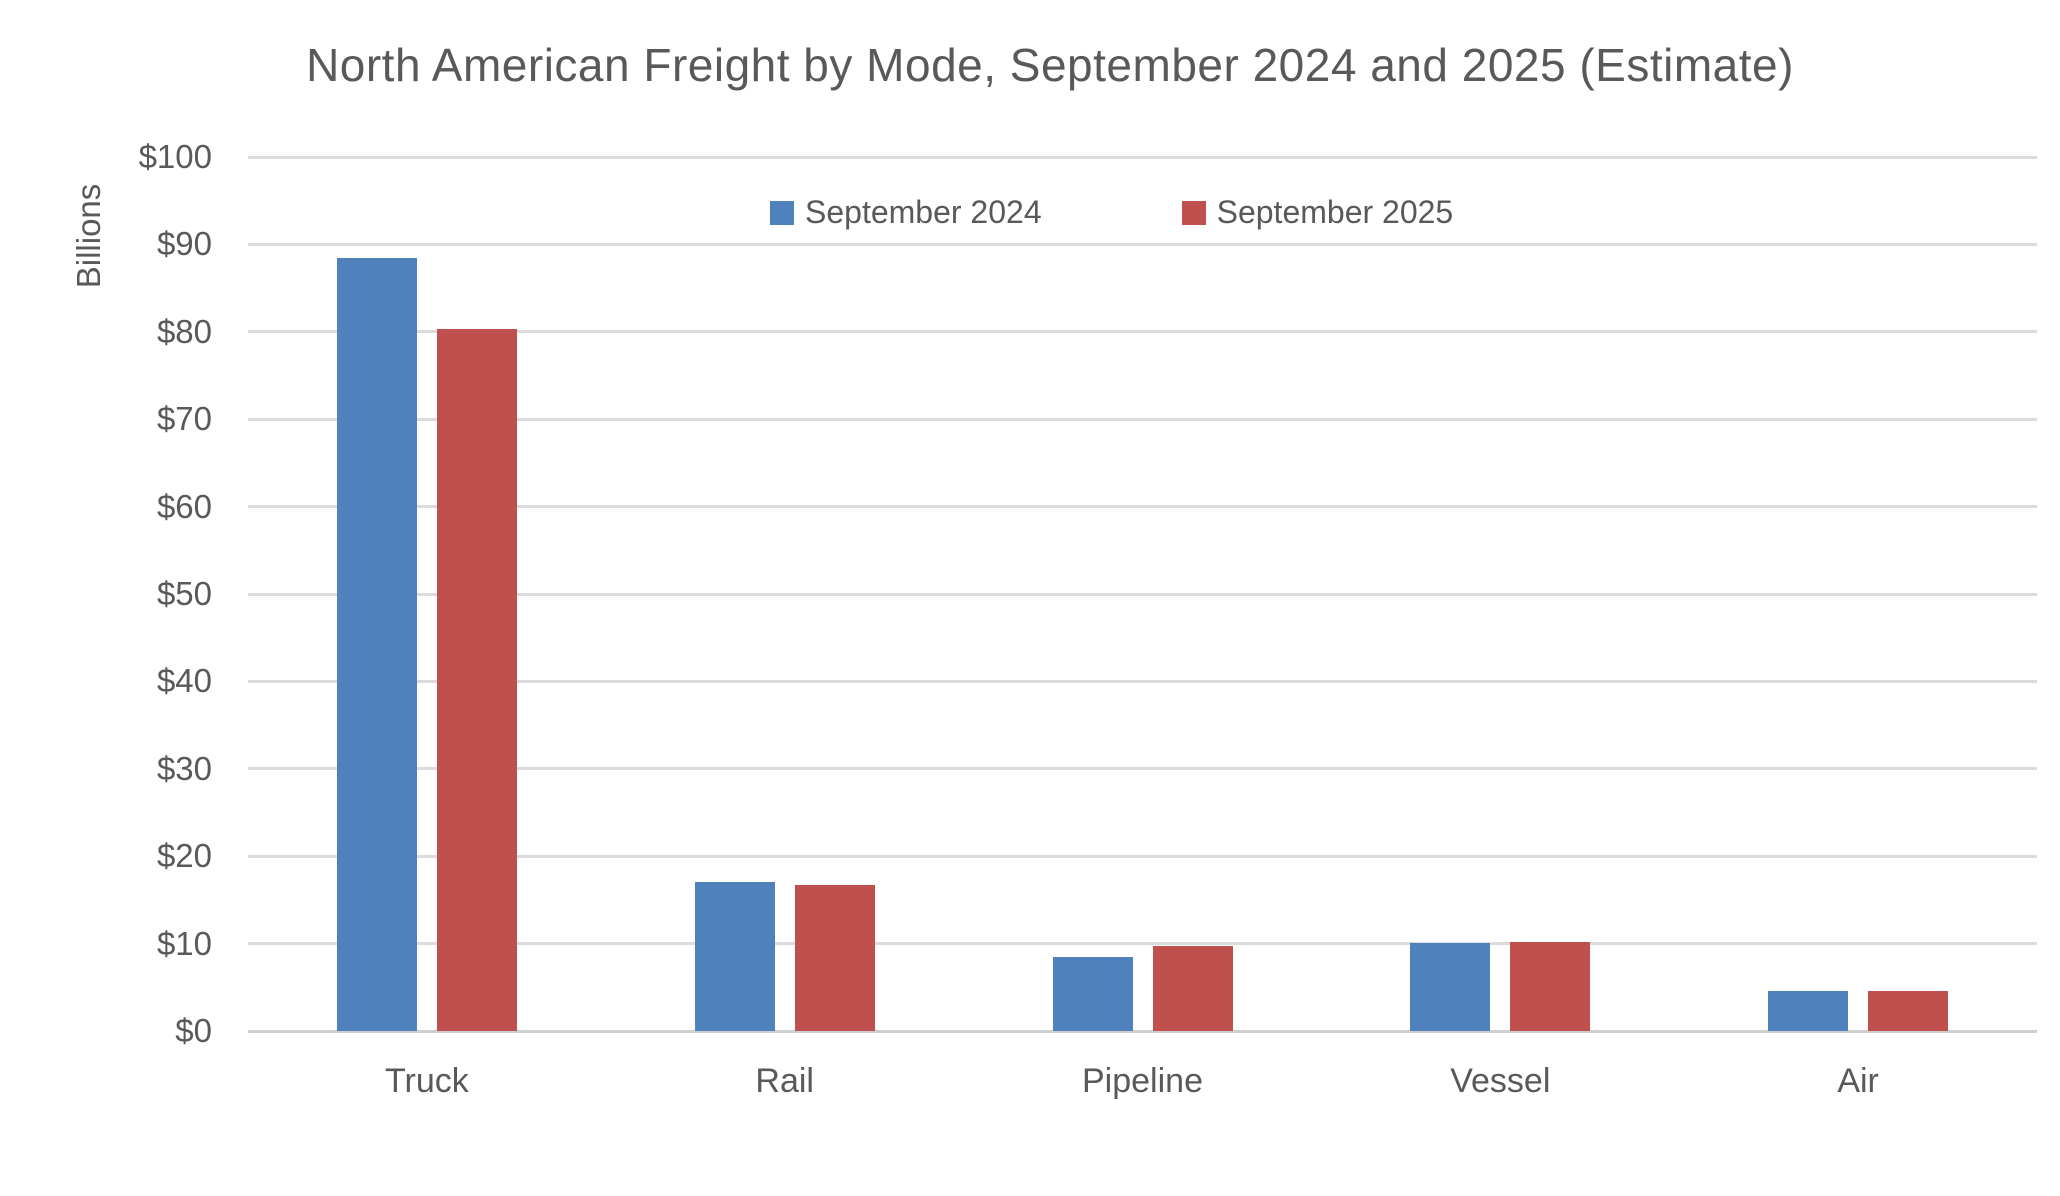  I want to click on y-tick-label-20: $20, so click(184, 856).